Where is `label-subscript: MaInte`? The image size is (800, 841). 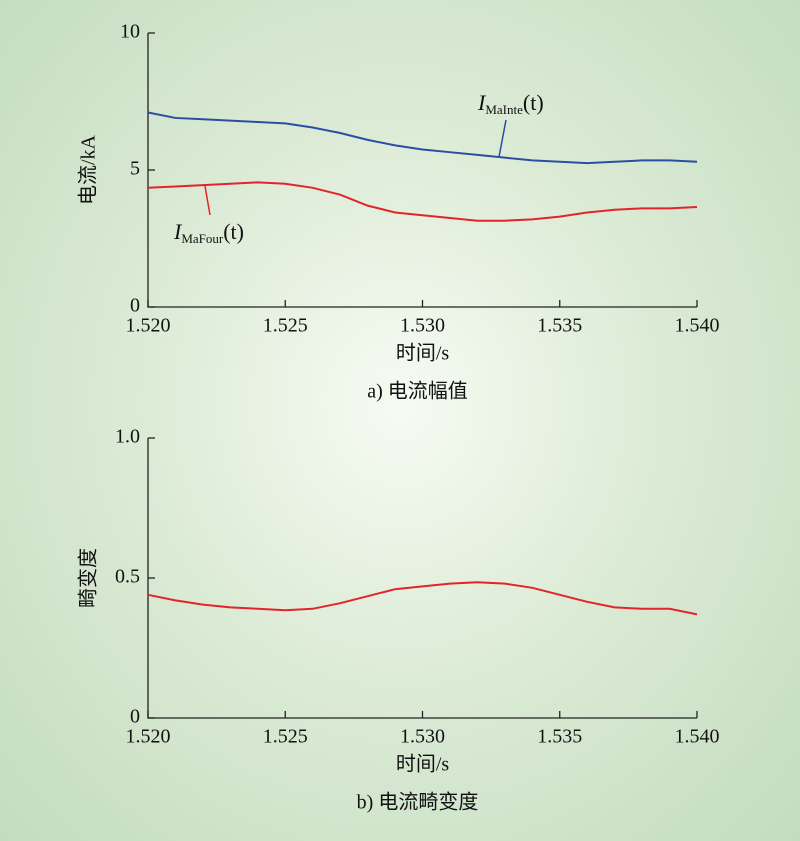
label-subscript: MaInte is located at coordinates (504, 109).